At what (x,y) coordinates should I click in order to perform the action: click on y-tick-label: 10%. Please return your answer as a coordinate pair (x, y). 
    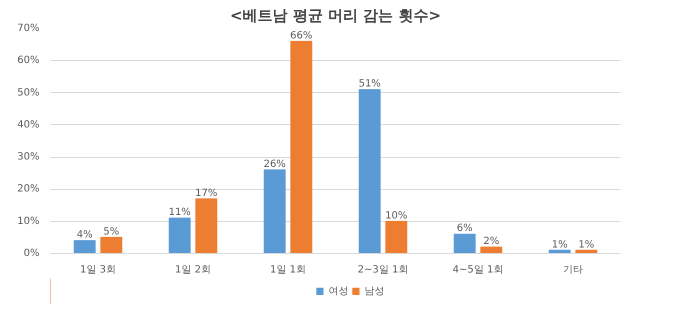
    Looking at the image, I should click on (28, 221).